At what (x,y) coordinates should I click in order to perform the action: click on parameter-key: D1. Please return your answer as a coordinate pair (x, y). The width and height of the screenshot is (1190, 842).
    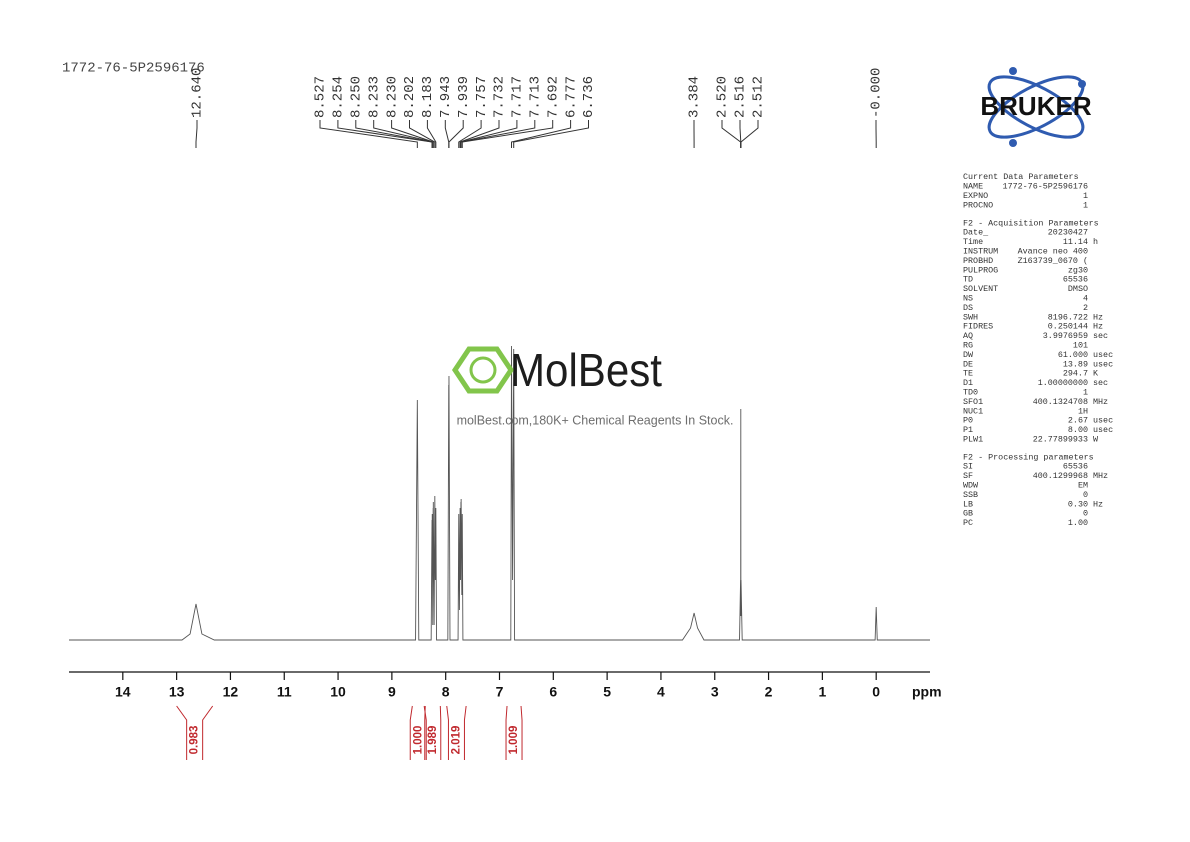
    Looking at the image, I should click on (968, 383).